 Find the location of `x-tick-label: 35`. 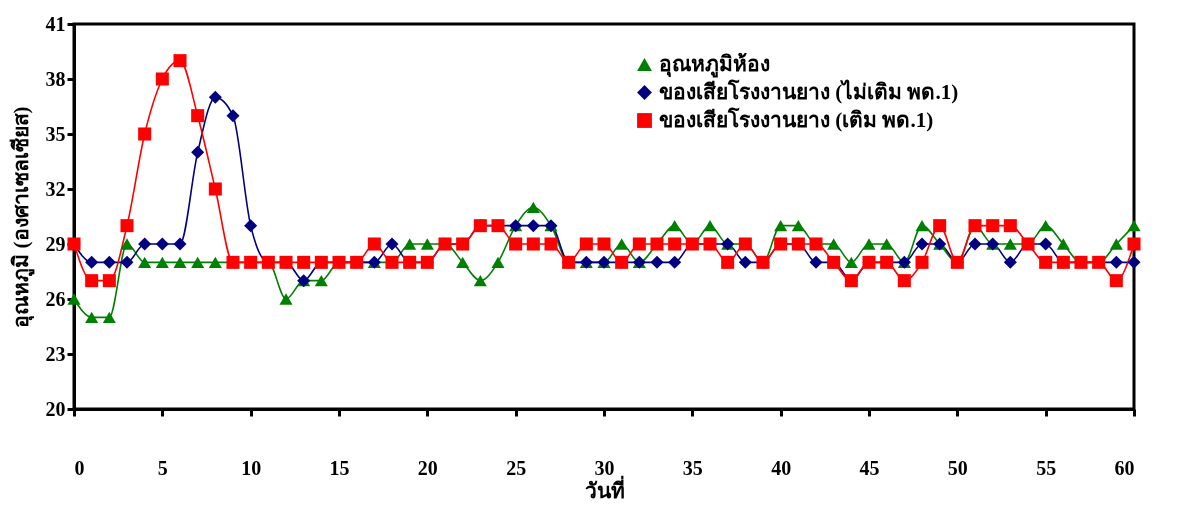

x-tick-label: 35 is located at coordinates (692, 467).